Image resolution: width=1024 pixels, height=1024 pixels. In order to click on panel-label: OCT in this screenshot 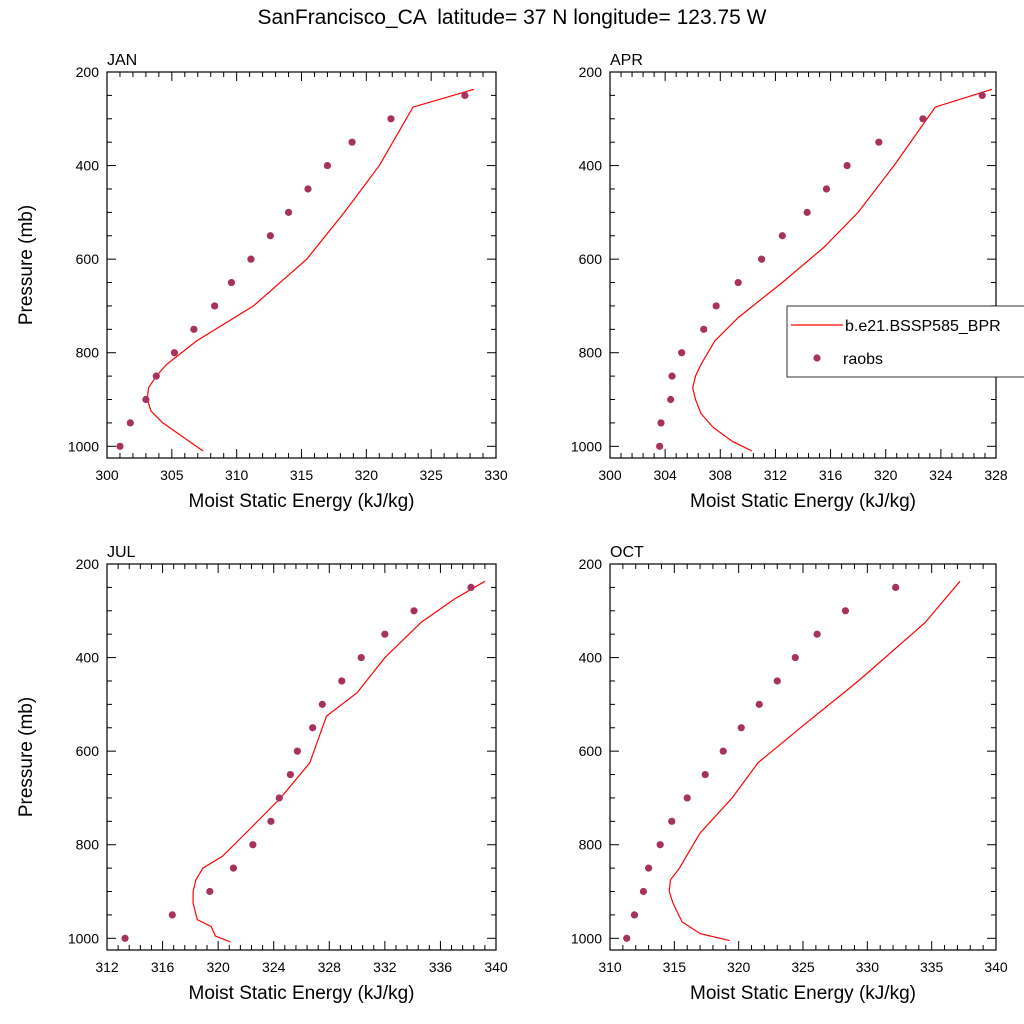, I will do `click(627, 552)`.